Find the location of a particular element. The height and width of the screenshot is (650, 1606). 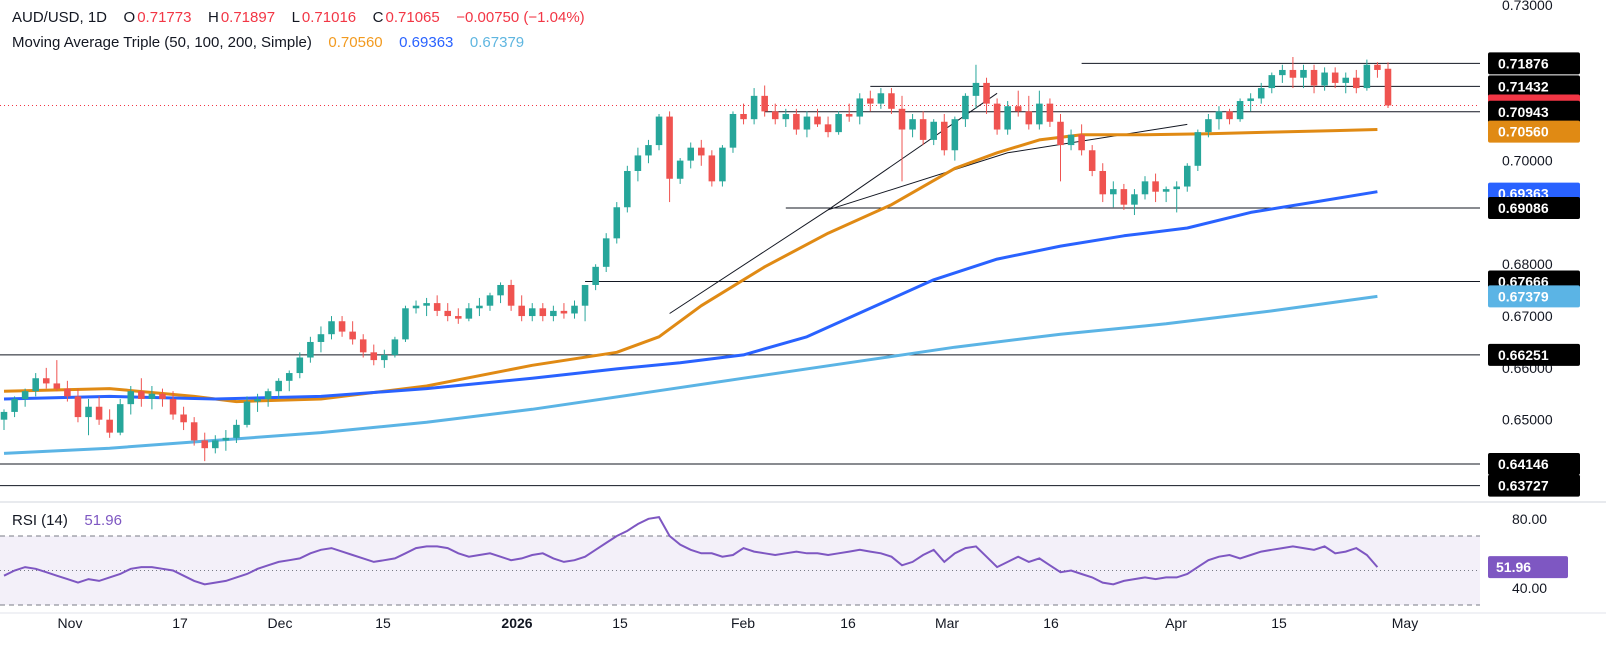

low-value: 0.71016 is located at coordinates (329, 17).